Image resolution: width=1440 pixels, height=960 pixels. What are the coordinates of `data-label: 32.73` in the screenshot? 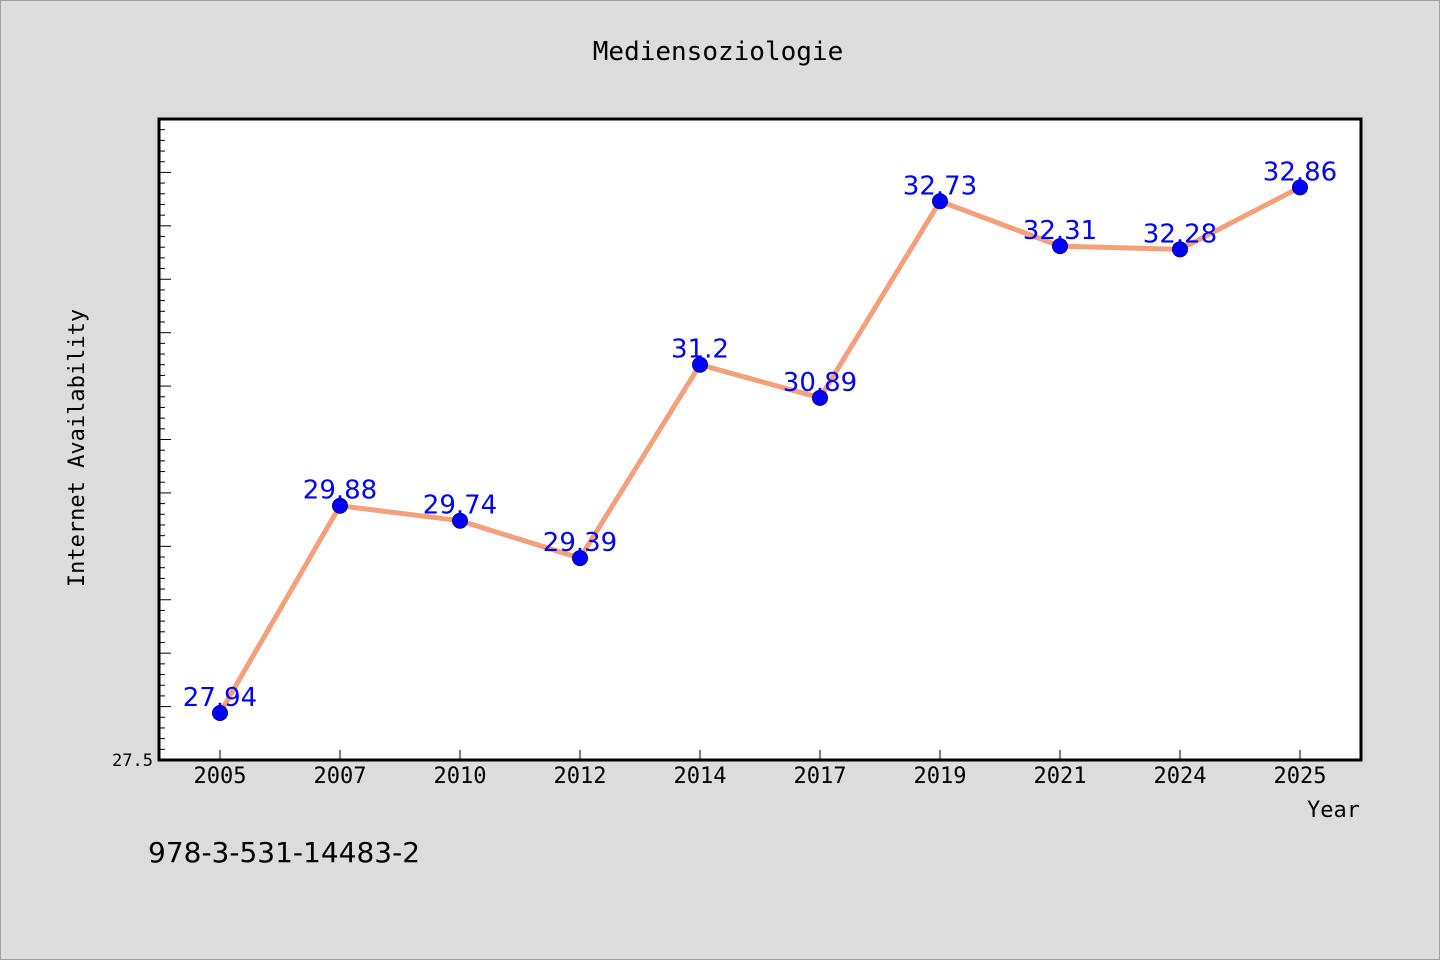 It's located at (940, 186).